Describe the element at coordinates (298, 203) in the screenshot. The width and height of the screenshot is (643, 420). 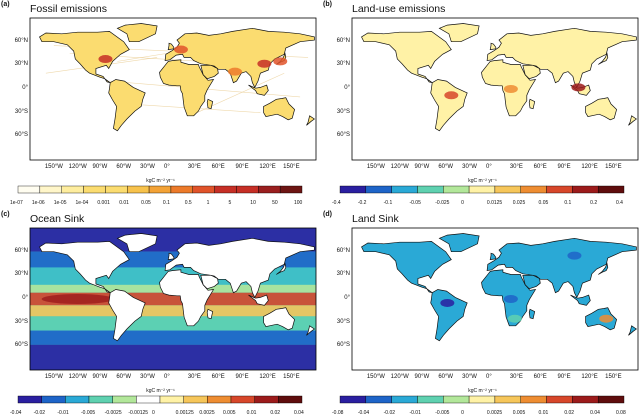
I see `colorbar-tick-label: 100` at that location.